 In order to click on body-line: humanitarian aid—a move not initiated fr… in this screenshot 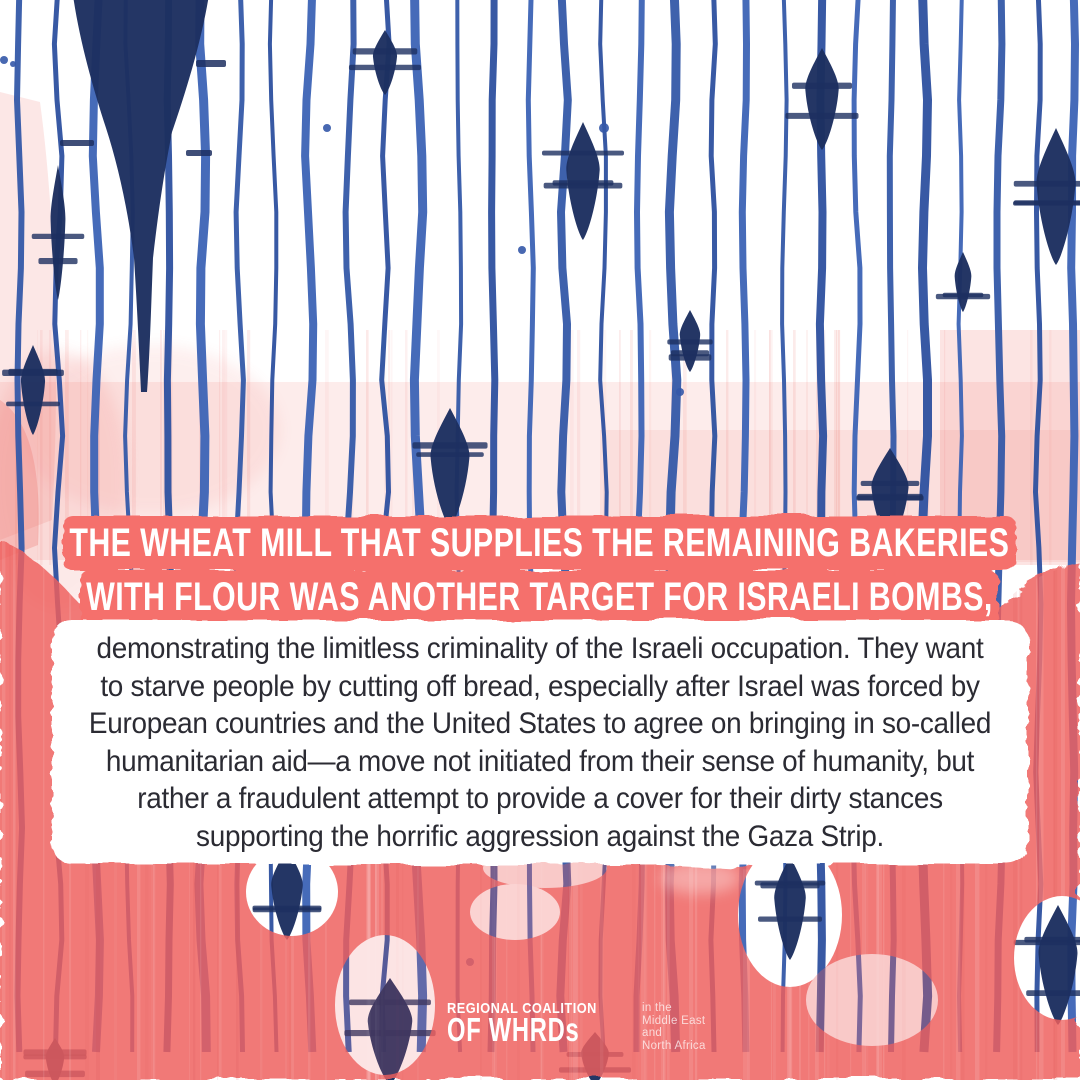, I will do `click(540, 761)`.